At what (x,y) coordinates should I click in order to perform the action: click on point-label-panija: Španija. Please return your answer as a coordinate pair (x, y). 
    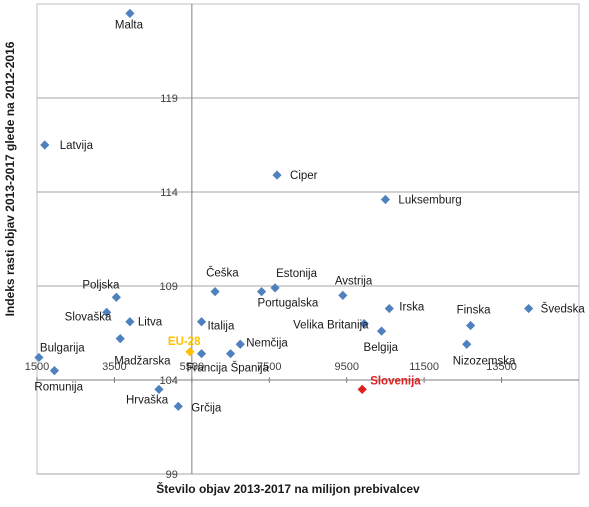
    Looking at the image, I should click on (250, 368).